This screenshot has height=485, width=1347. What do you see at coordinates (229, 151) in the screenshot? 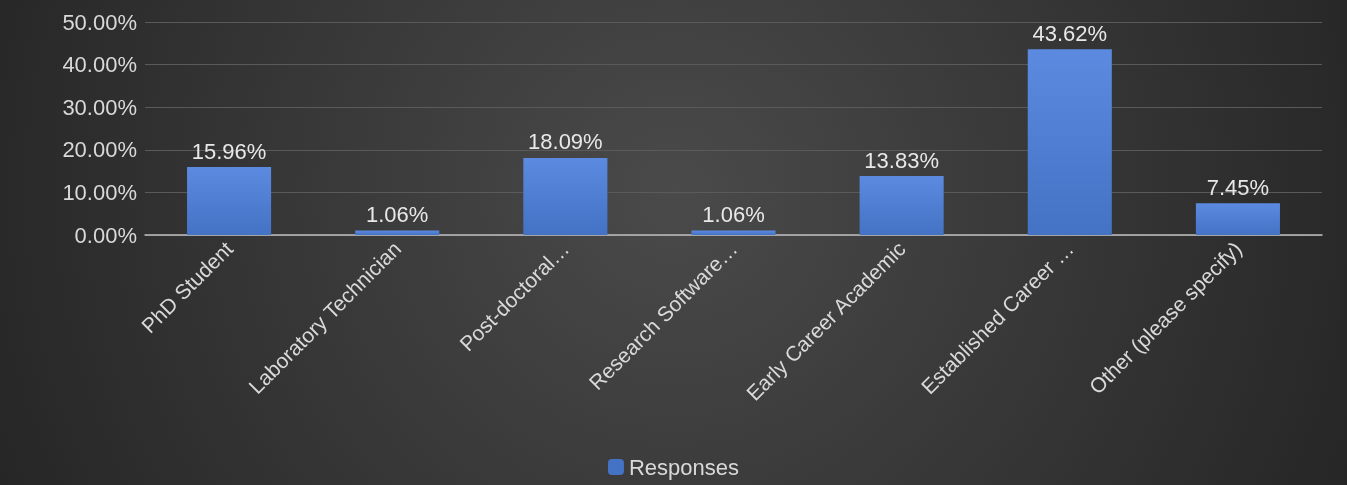
I see `text: 15.96%` at bounding box center [229, 151].